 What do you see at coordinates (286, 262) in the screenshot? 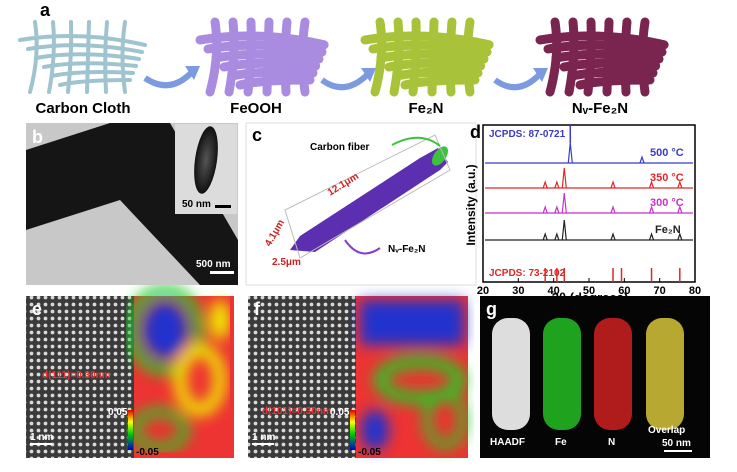
I see `annotation: 2.5μm` at bounding box center [286, 262].